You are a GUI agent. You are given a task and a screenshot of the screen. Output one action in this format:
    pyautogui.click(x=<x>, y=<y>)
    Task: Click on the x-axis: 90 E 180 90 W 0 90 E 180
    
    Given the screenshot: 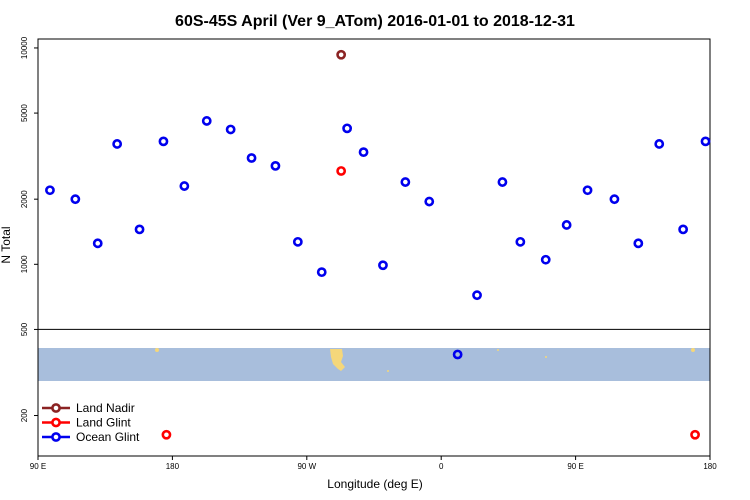 What is the action you would take?
    pyautogui.click(x=373, y=463)
    